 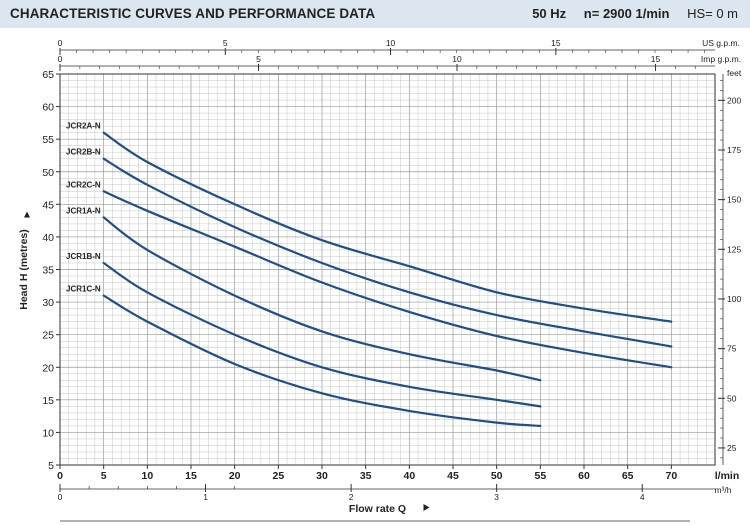 I want to click on curve-label: JCR2B-N, so click(x=83, y=152).